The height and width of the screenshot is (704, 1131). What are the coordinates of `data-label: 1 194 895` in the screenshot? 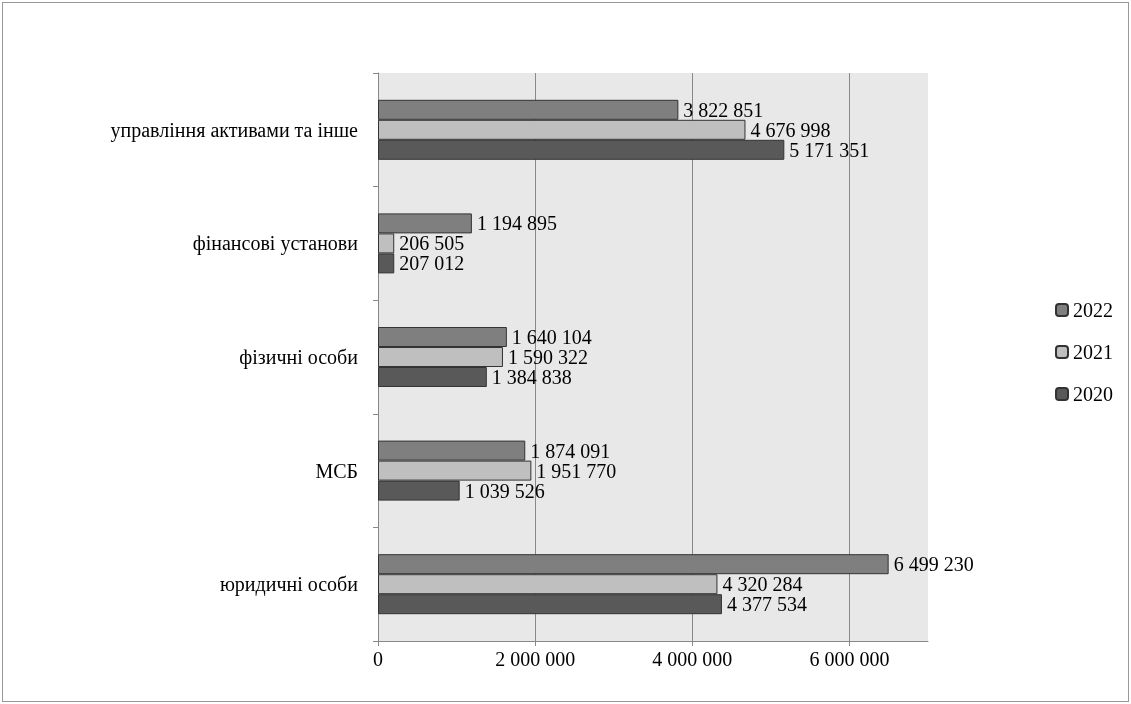 It's located at (516, 223).